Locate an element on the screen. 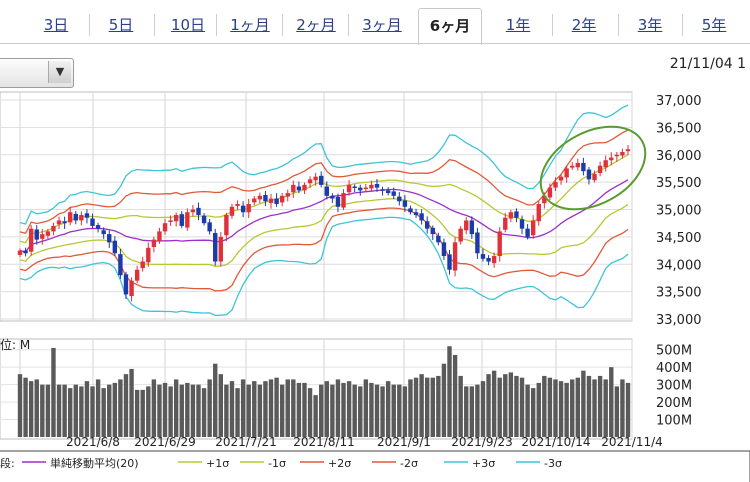 This screenshot has width=750, height=482. tab-9: 2年 is located at coordinates (584, 25).